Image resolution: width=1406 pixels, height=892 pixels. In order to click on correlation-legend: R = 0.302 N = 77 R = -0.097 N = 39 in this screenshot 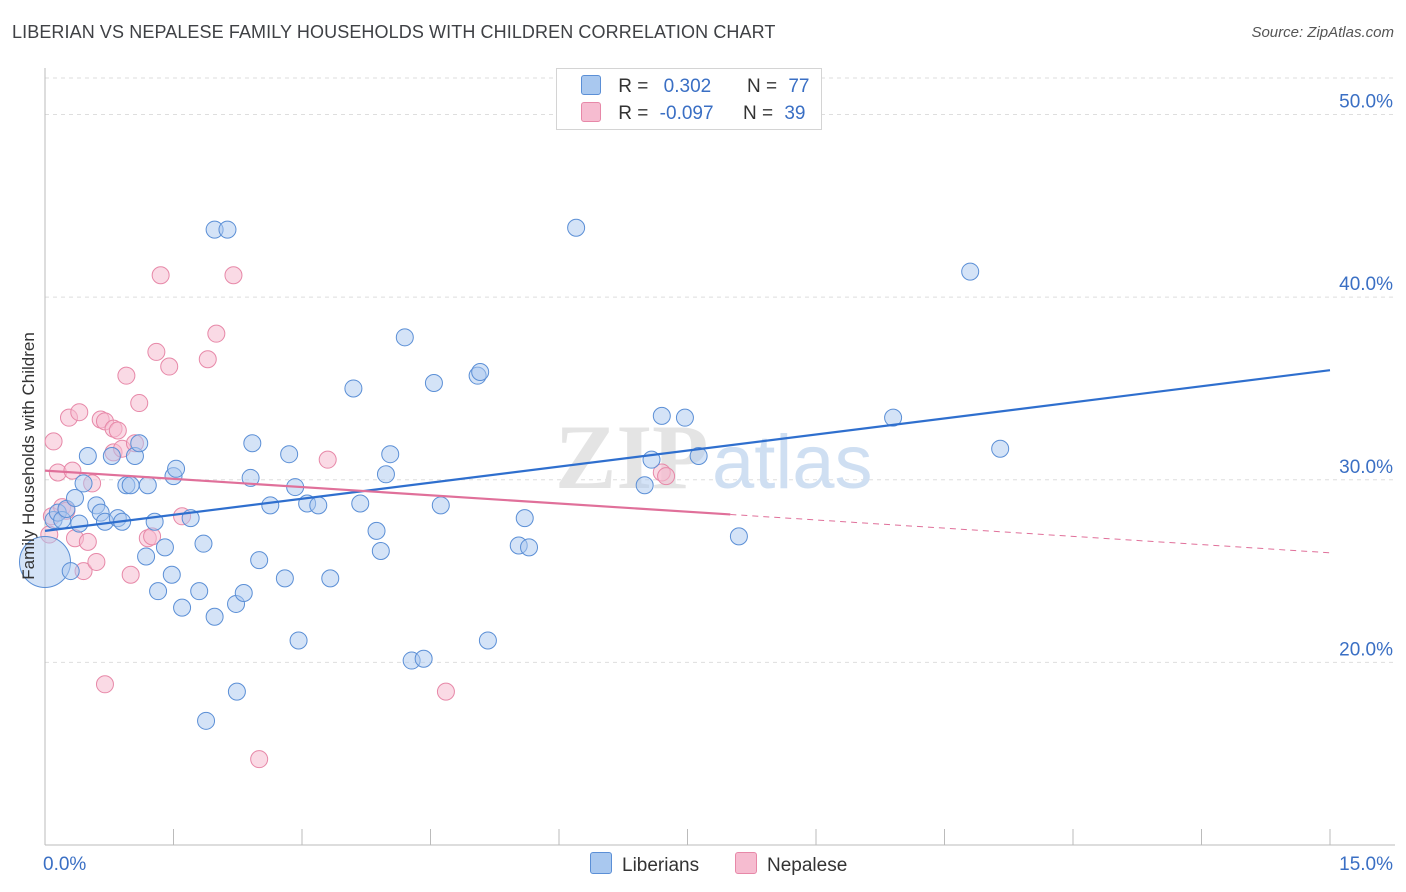, I will do `click(689, 99)`.